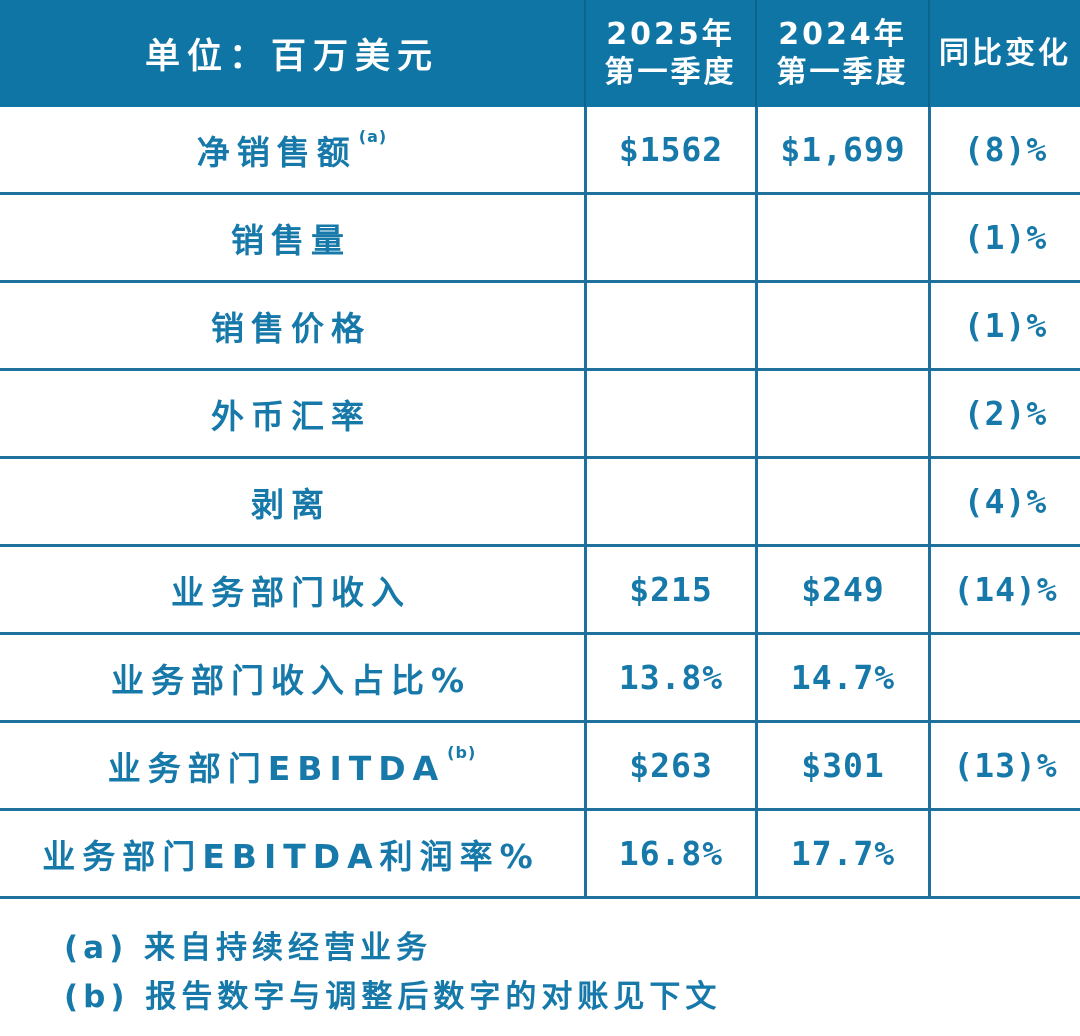 The image size is (1080, 1036). What do you see at coordinates (248, 948) in the screenshot?
I see `footnote-a: (a) 来自持续经营业务` at bounding box center [248, 948].